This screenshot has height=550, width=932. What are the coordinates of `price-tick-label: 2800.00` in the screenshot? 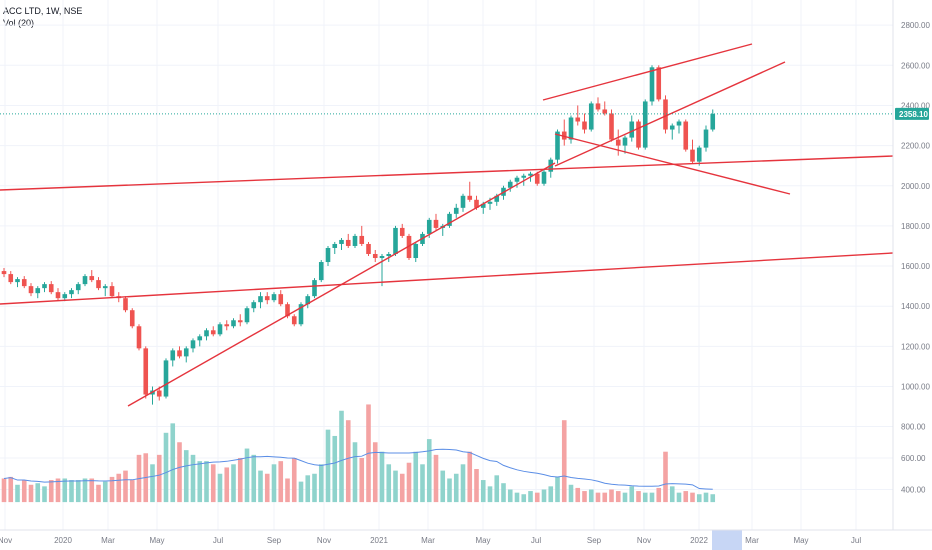 It's located at (915, 25).